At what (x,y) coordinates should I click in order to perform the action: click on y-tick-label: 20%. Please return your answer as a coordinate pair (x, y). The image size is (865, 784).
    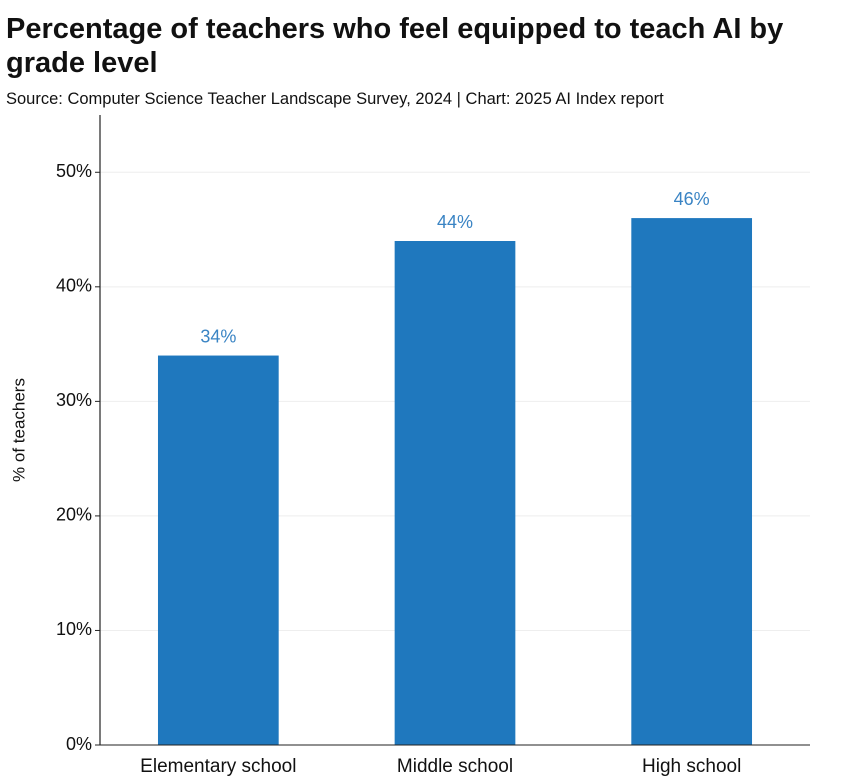
    Looking at the image, I should click on (74, 515).